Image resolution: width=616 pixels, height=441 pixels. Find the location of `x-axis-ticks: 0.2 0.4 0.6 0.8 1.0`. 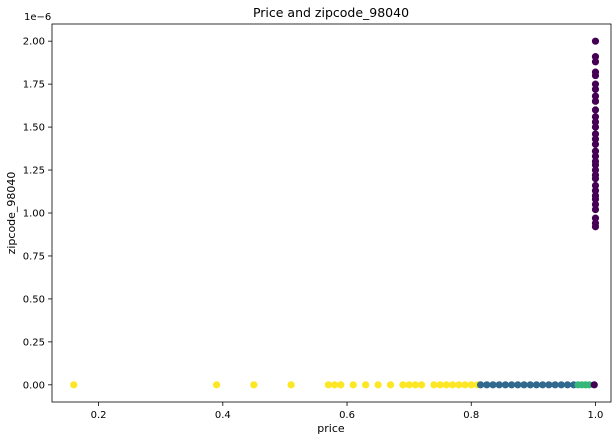

x-axis-ticks: 0.2 0.4 0.6 0.8 1.0 is located at coordinates (347, 411).